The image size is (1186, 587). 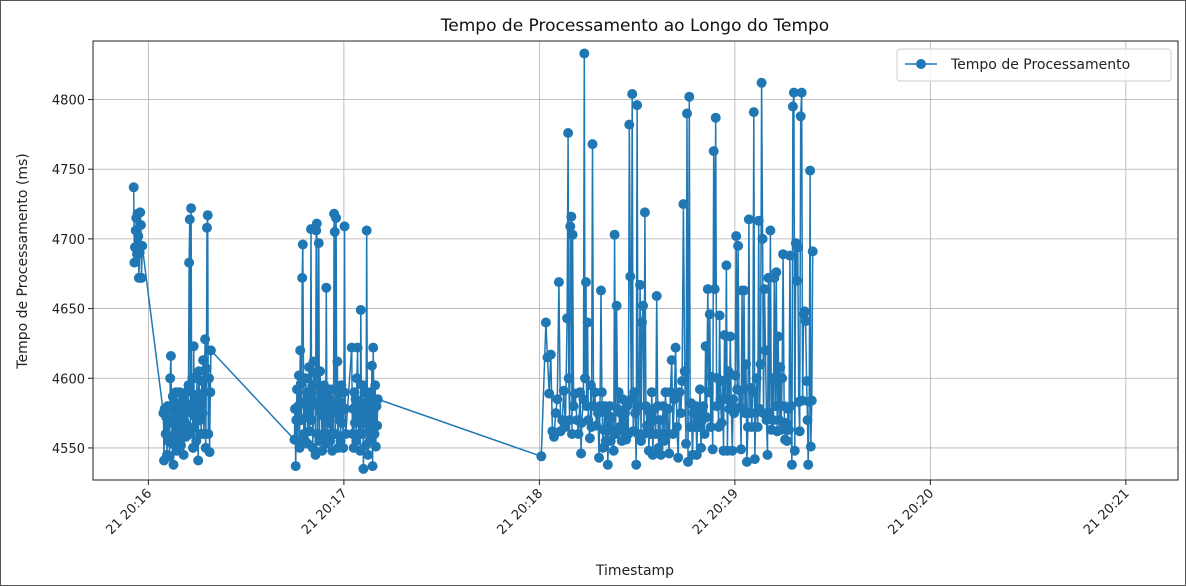 What do you see at coordinates (1107, 512) in the screenshot?
I see `x-tick-label: 21 20:21` at bounding box center [1107, 512].